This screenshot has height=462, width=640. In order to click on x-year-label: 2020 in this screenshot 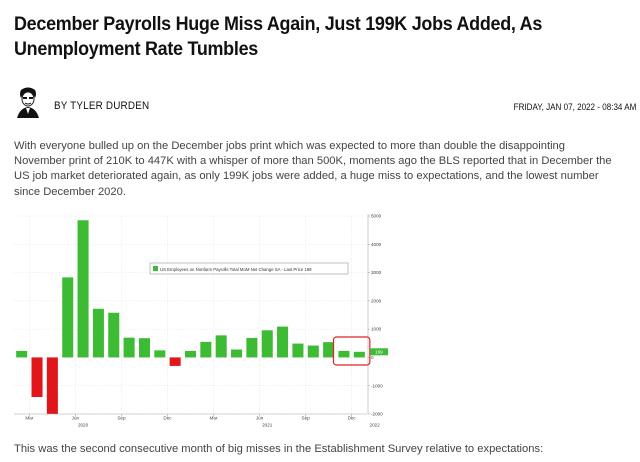, I will do `click(83, 425)`.